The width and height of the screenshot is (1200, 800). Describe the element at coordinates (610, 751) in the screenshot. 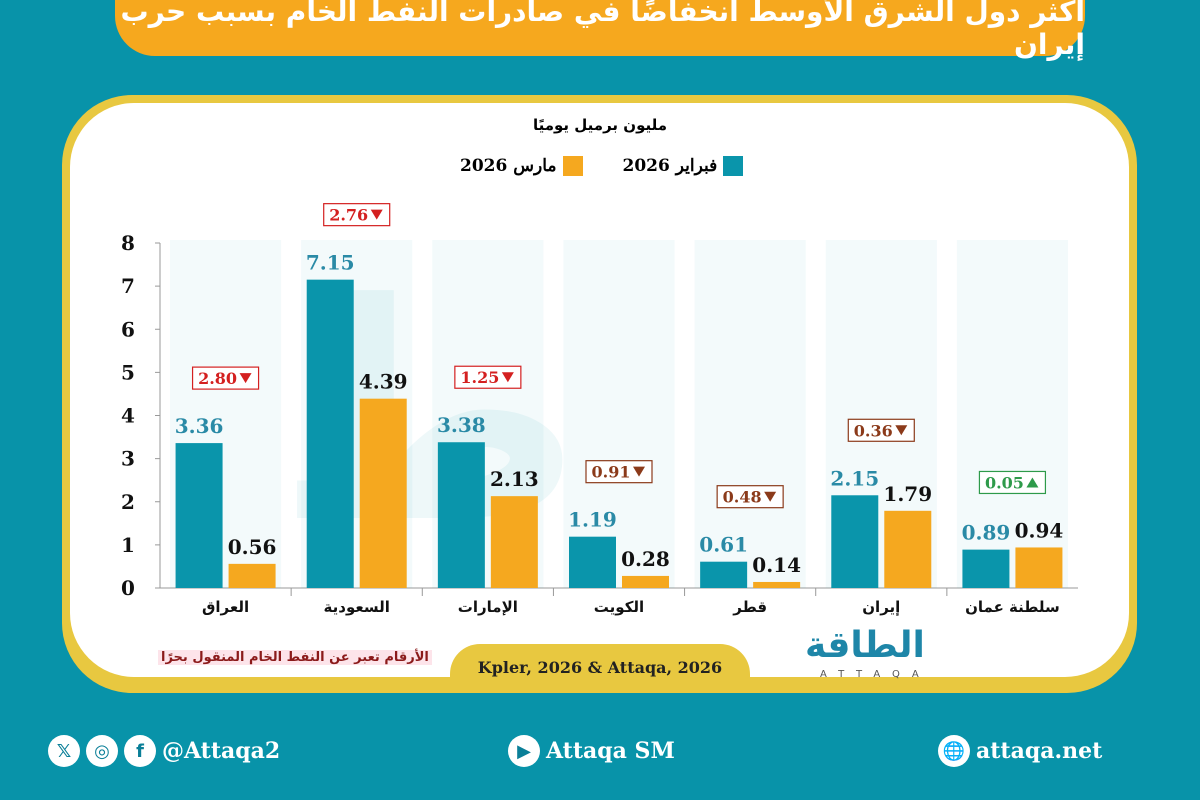

I see `youtube-channel: Attaqa SM` at that location.